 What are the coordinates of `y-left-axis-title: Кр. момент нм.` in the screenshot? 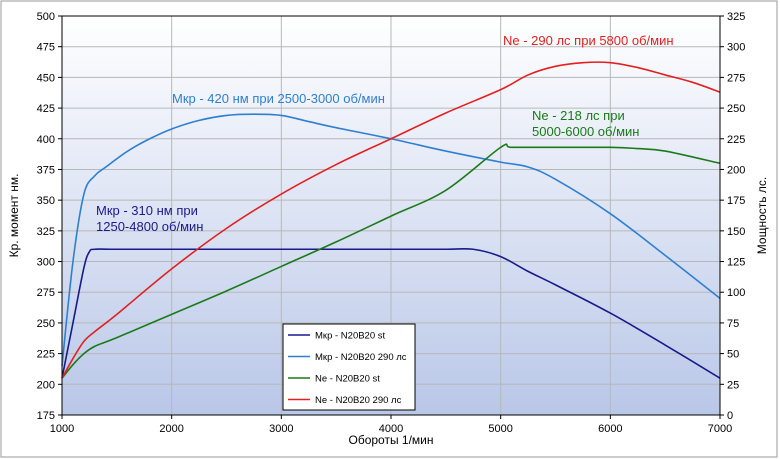 It's located at (14, 216).